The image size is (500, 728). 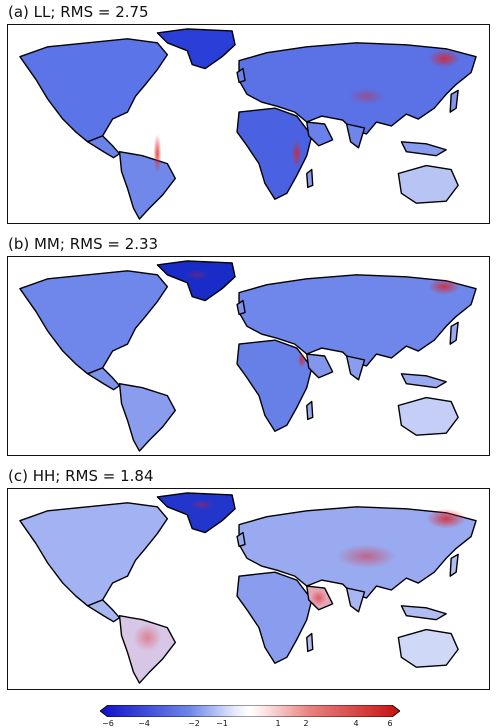 I want to click on panel-c-title: (c) HH; RMS = 1.84, so click(x=81, y=476).